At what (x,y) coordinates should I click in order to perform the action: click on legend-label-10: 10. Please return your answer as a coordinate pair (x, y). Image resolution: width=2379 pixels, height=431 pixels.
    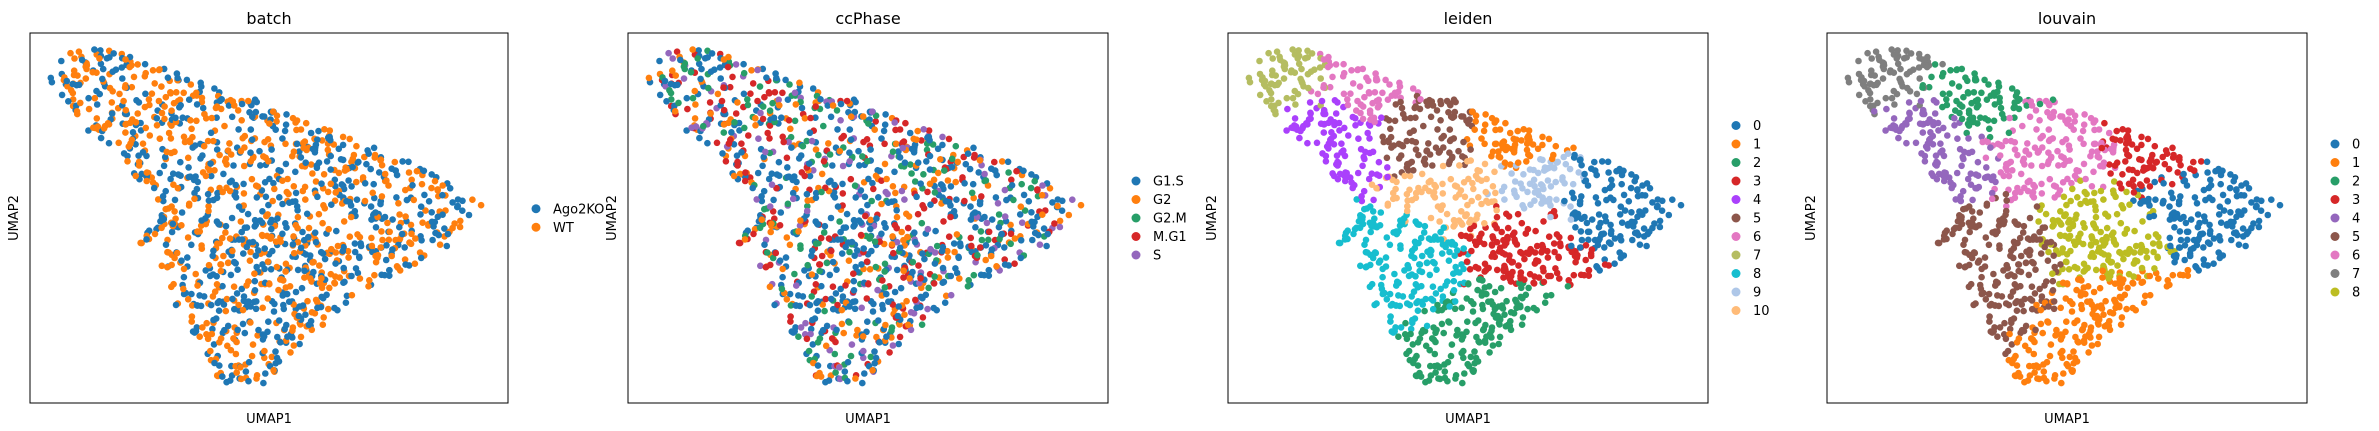
    Looking at the image, I should click on (1761, 311).